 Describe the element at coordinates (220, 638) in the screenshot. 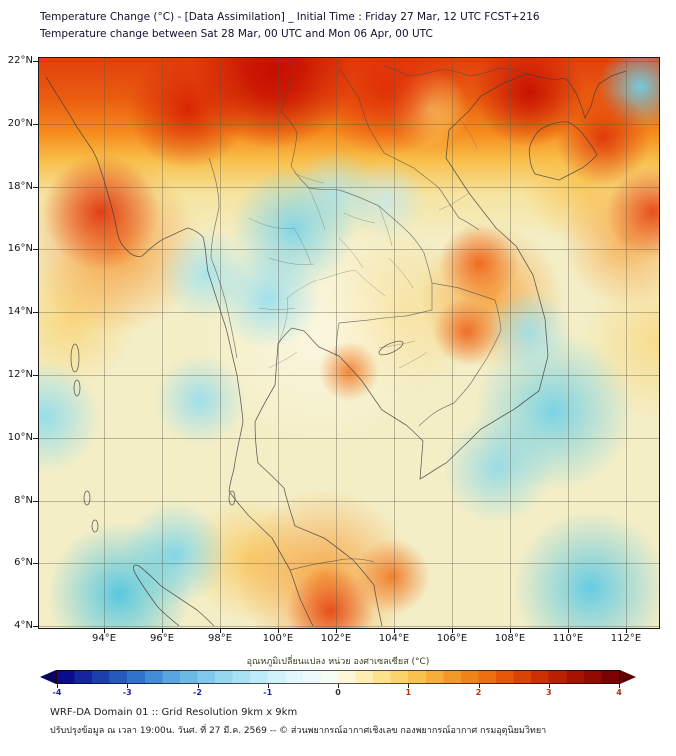

I see `lon-tick-label: 98°E` at that location.